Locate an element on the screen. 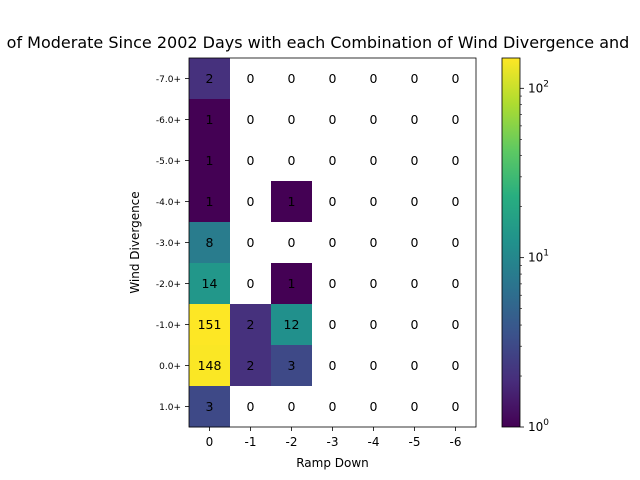 The height and width of the screenshot is (480, 640). cell-value-label: 148 is located at coordinates (210, 365).